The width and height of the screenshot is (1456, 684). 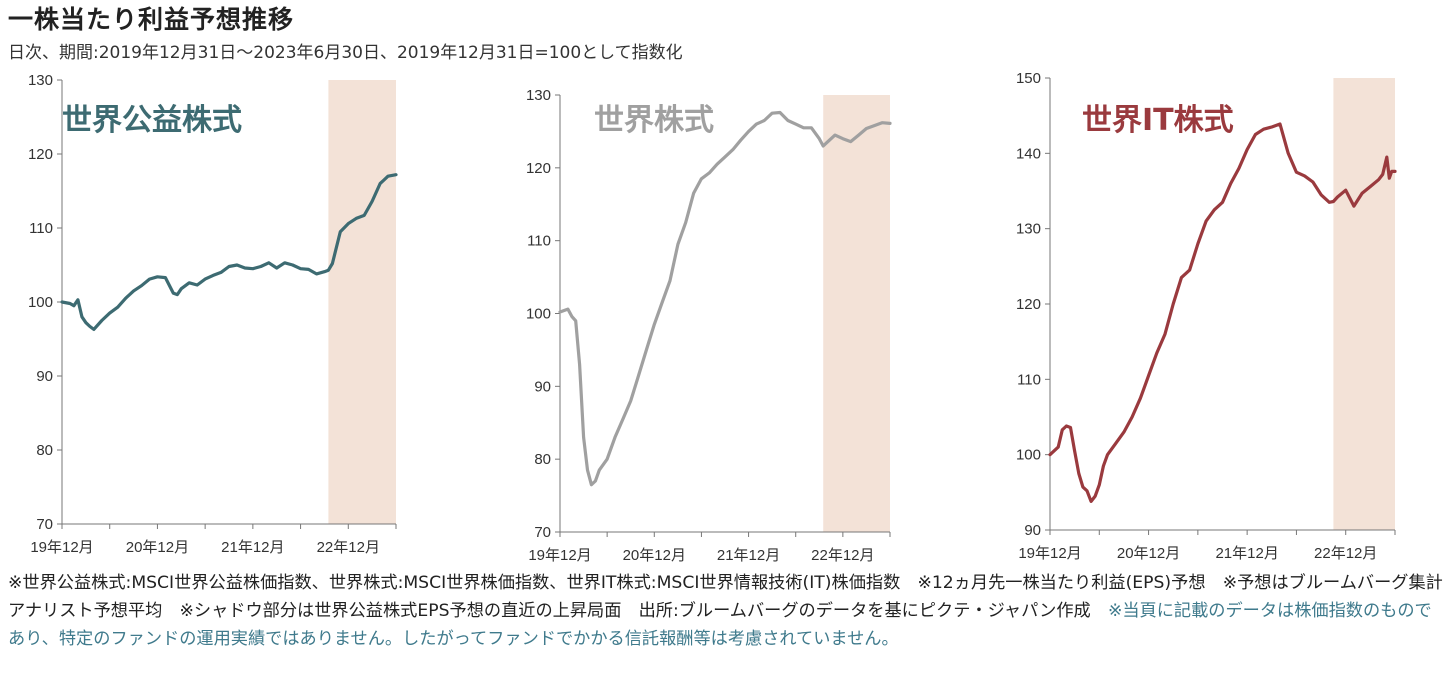 What do you see at coordinates (44, 450) in the screenshot?
I see `y-tick-label: 80` at bounding box center [44, 450].